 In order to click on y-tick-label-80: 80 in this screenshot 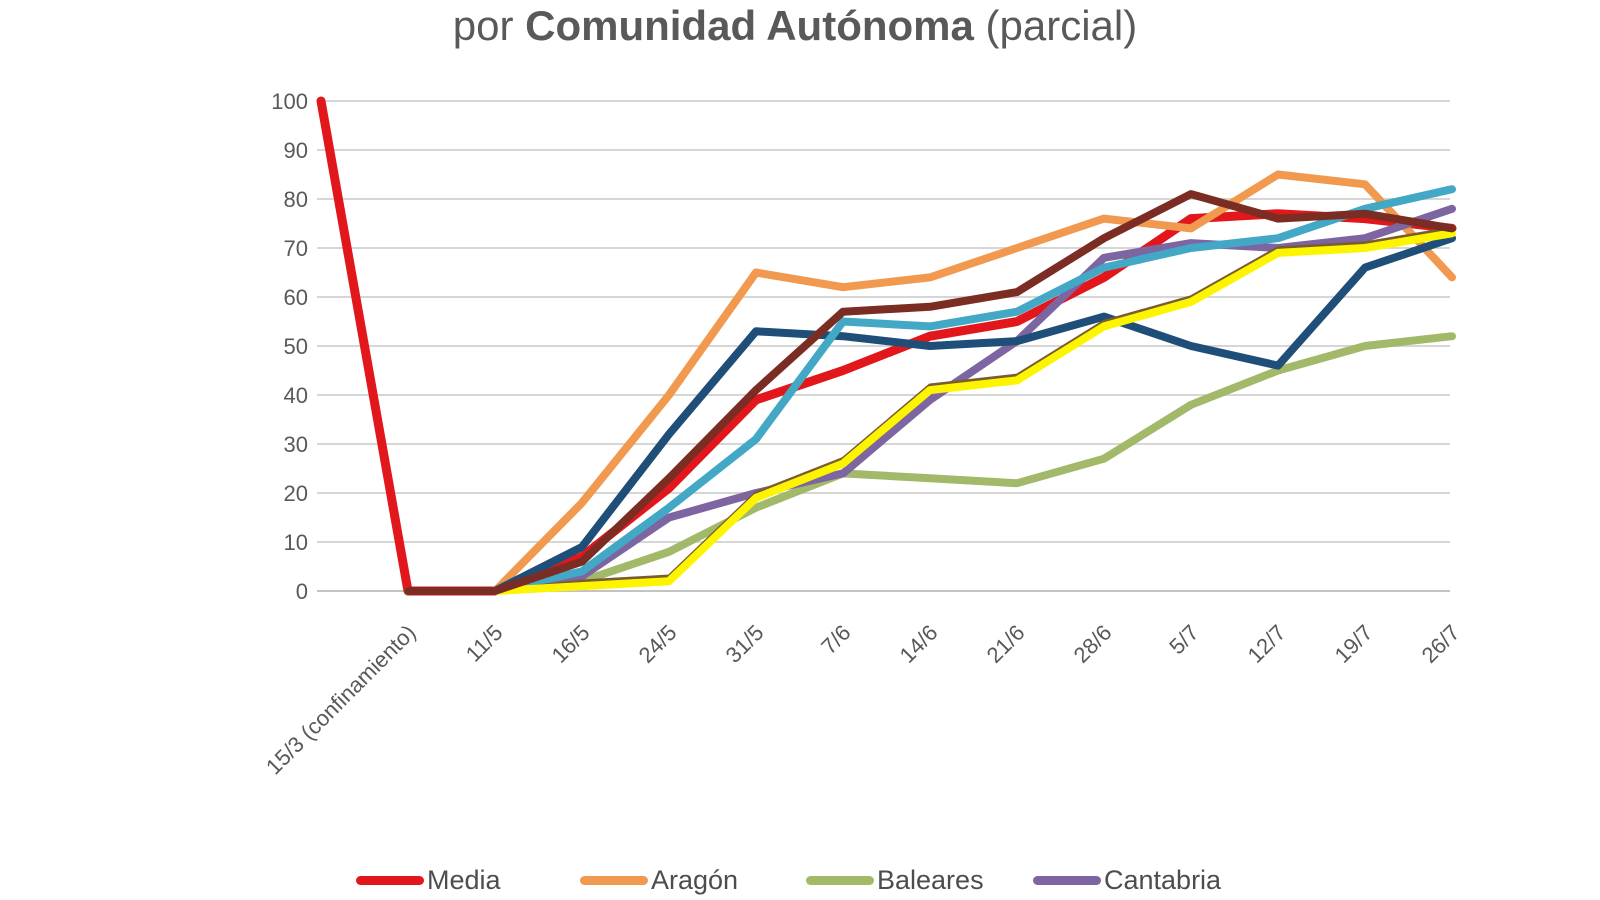, I will do `click(296, 199)`.